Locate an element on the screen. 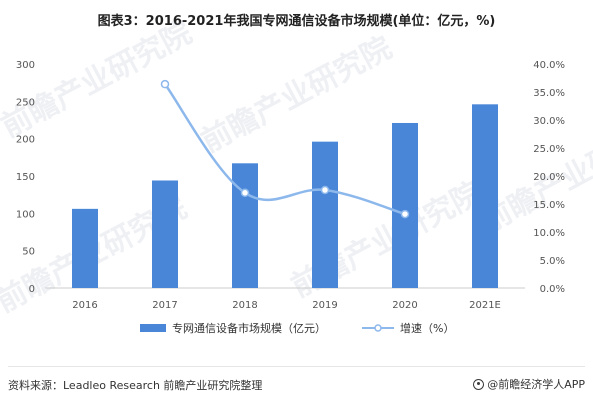 The image size is (593, 400). y-right-tick-label: 20.0% is located at coordinates (549, 177).